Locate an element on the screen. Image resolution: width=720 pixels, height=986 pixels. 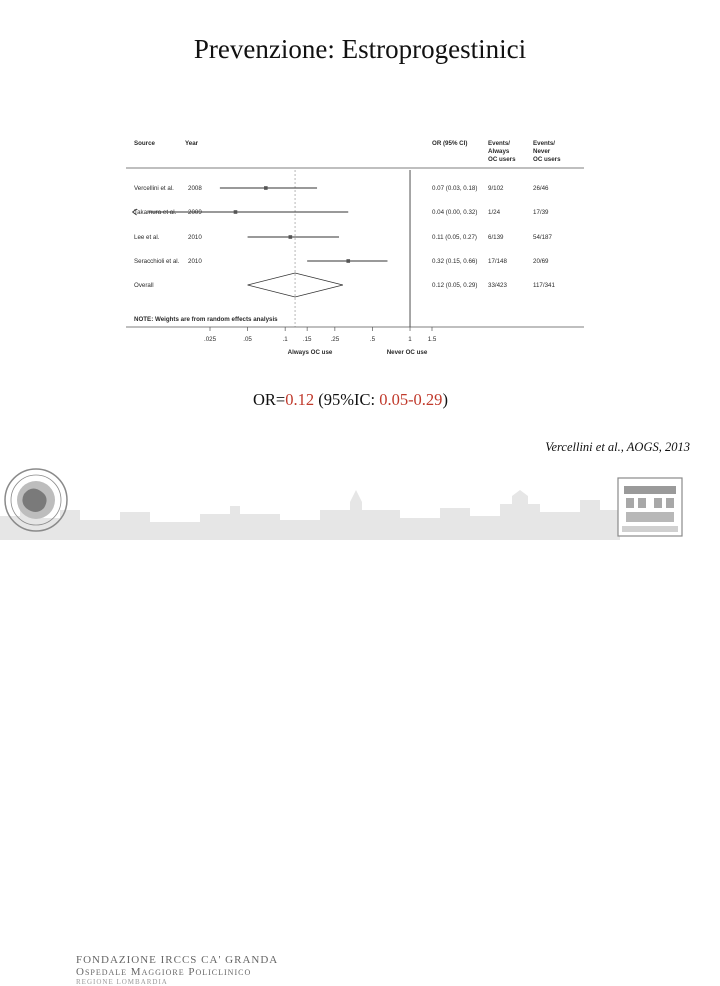
axis-label-always: Always OC use is located at coordinates (310, 352).